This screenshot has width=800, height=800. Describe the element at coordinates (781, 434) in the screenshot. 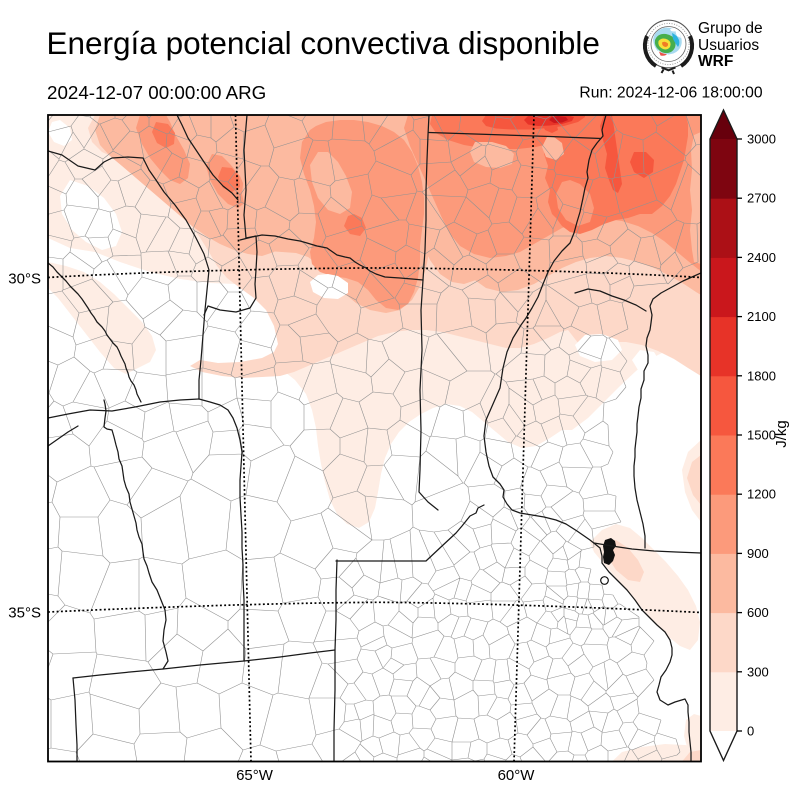

I see `svg-text: J/kg` at that location.